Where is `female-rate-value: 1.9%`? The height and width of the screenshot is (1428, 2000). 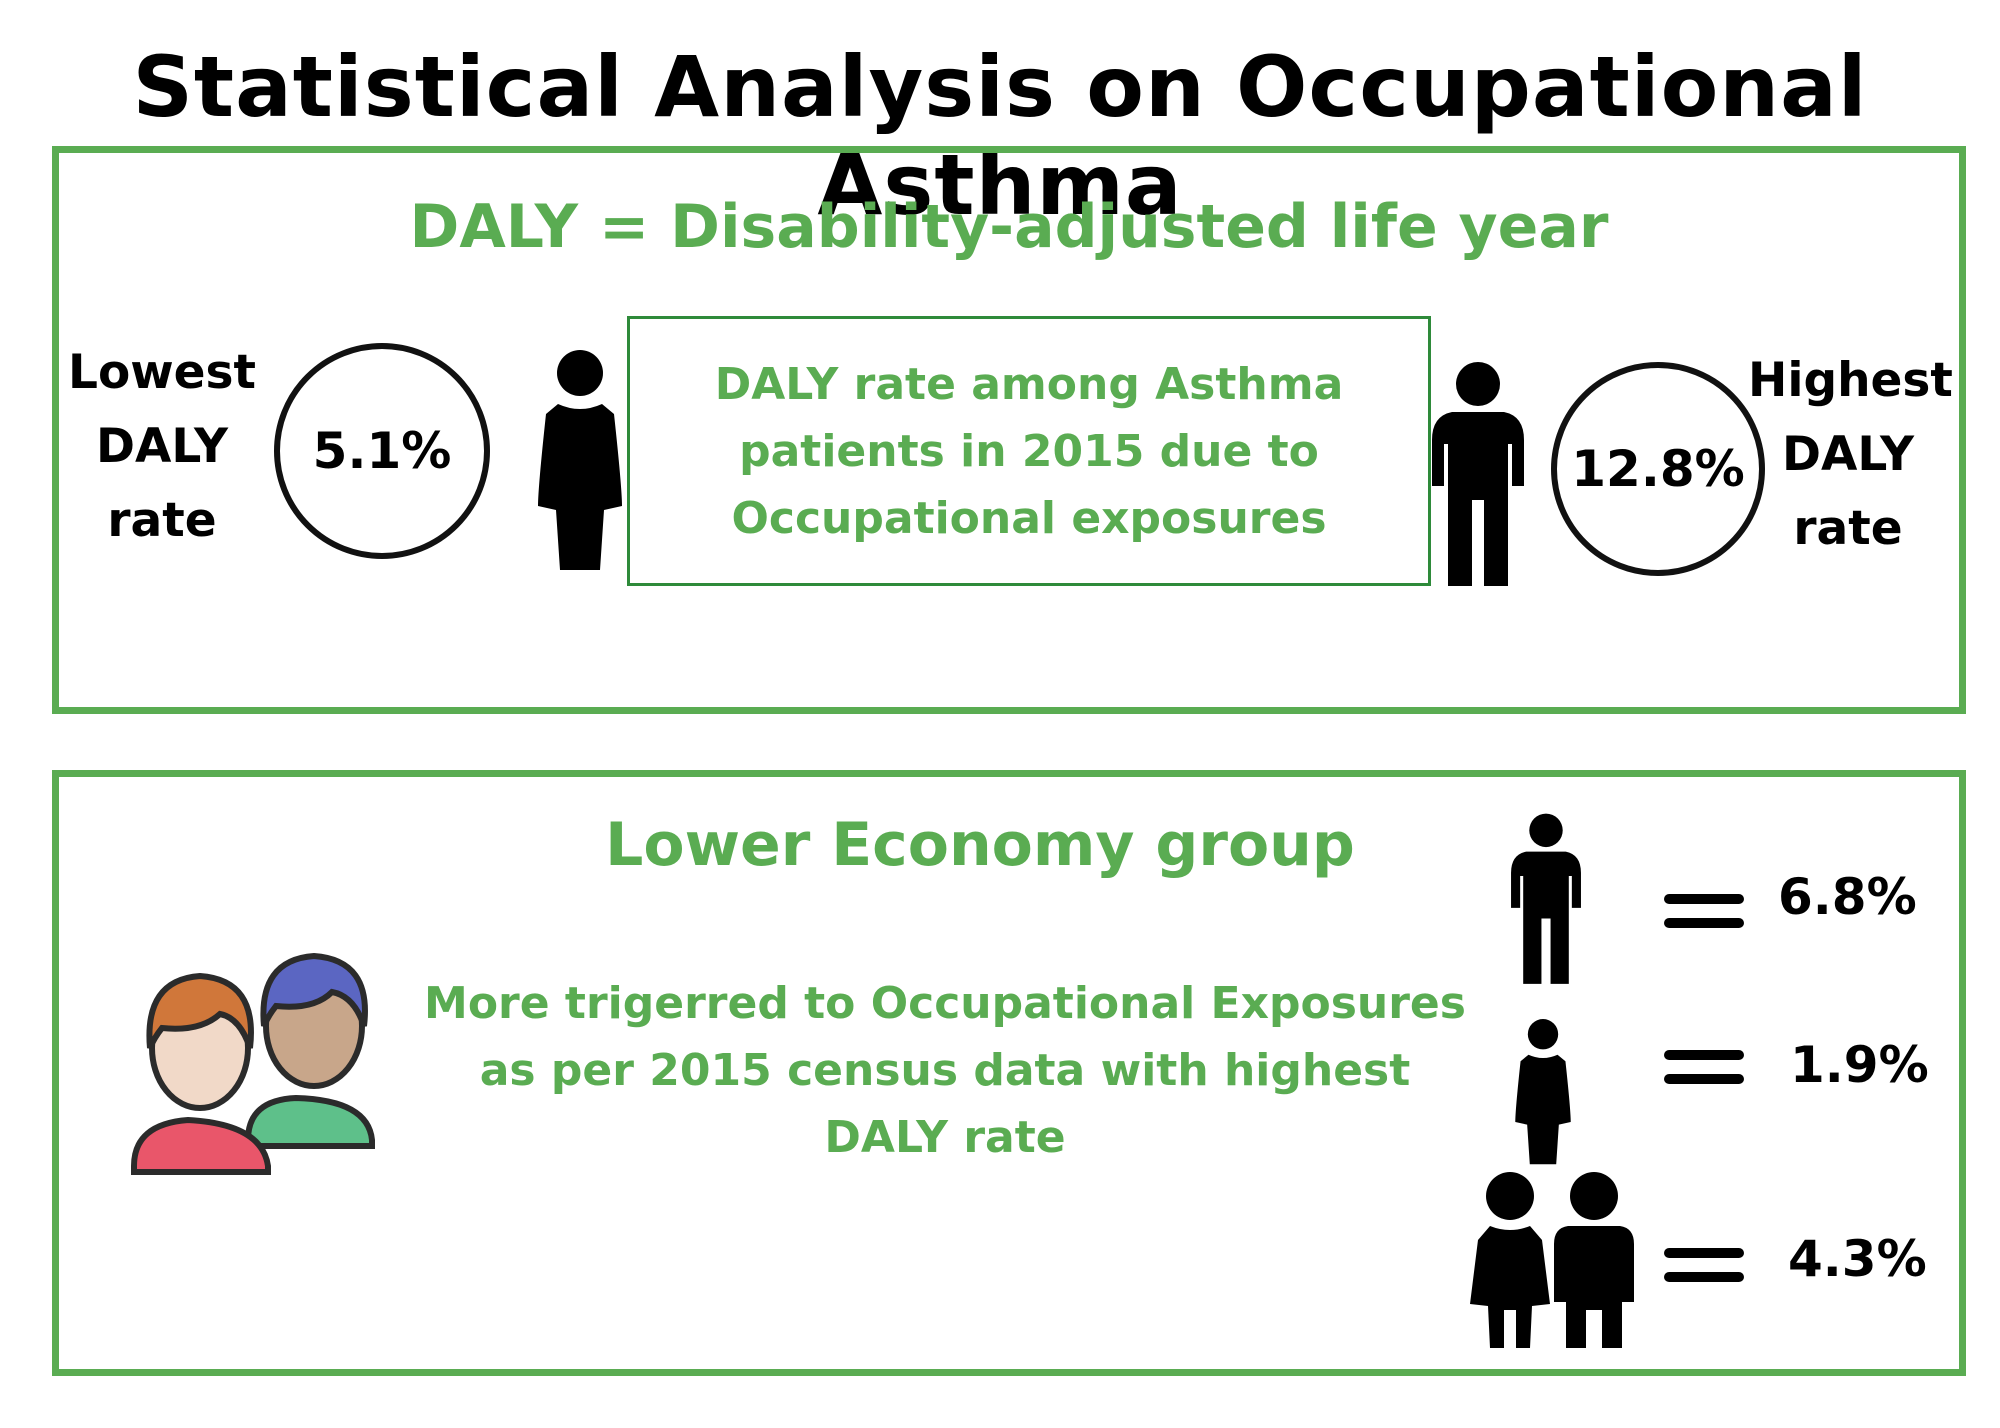
female-rate-value: 1.9% is located at coordinates (1859, 1065).